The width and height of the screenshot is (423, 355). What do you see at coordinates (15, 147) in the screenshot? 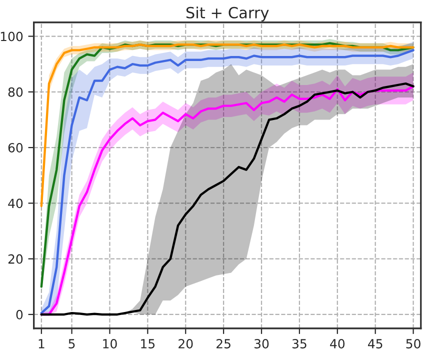
I see `y-tick-label: 60` at bounding box center [15, 147].